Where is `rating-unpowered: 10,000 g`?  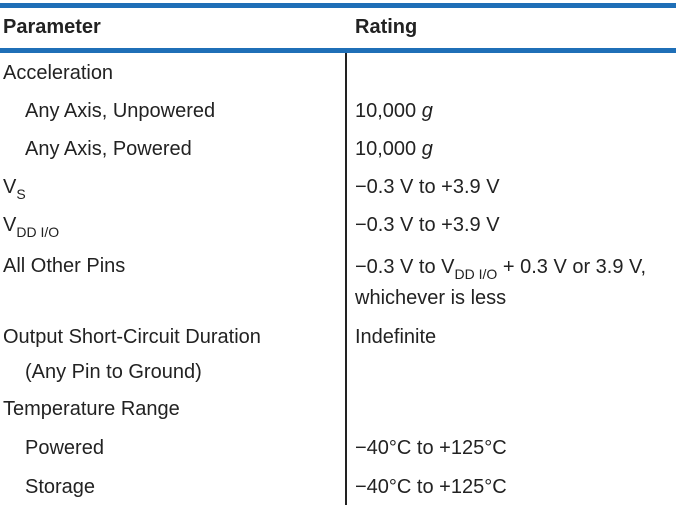 rating-unpowered: 10,000 g is located at coordinates (394, 111).